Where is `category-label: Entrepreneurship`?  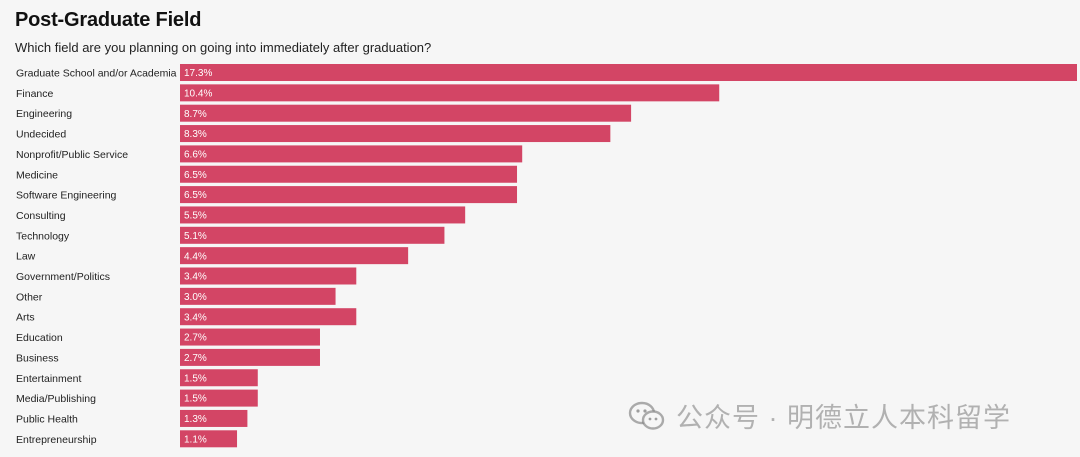
category-label: Entrepreneurship is located at coordinates (56, 440).